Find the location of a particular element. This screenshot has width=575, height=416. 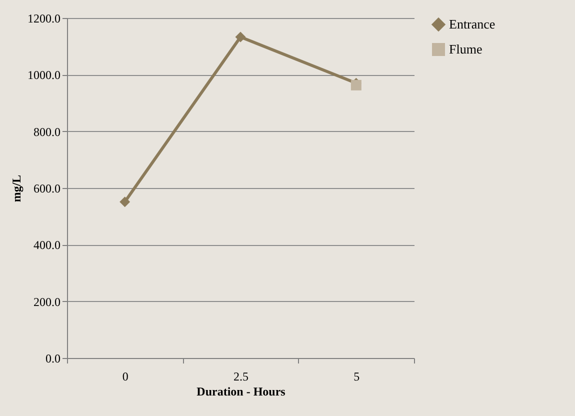

x-tick-label: 0 is located at coordinates (125, 377).